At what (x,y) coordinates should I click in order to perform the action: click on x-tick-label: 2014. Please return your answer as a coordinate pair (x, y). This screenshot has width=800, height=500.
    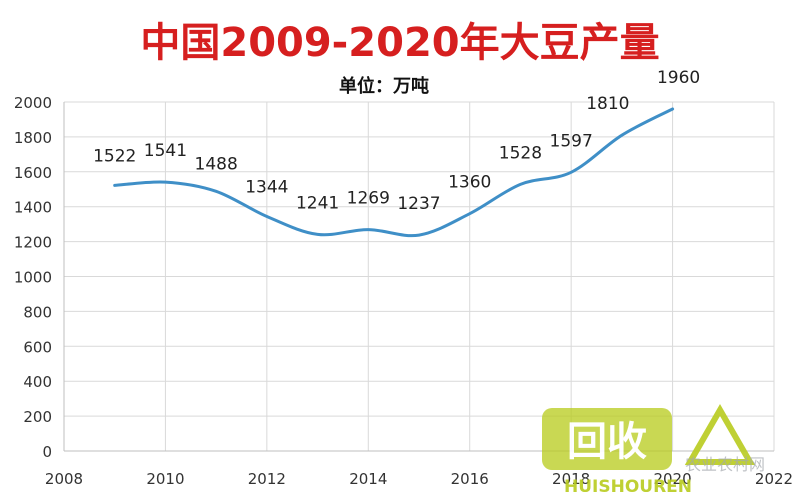
    Looking at the image, I should click on (368, 479).